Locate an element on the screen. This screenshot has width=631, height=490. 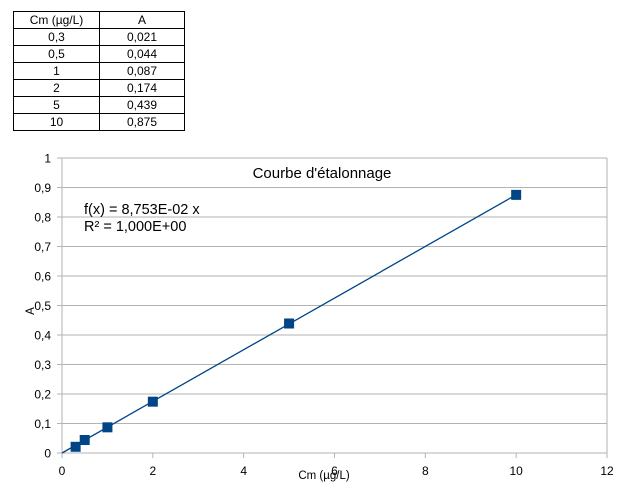
table-row: 10 0,875 is located at coordinates (99, 122).